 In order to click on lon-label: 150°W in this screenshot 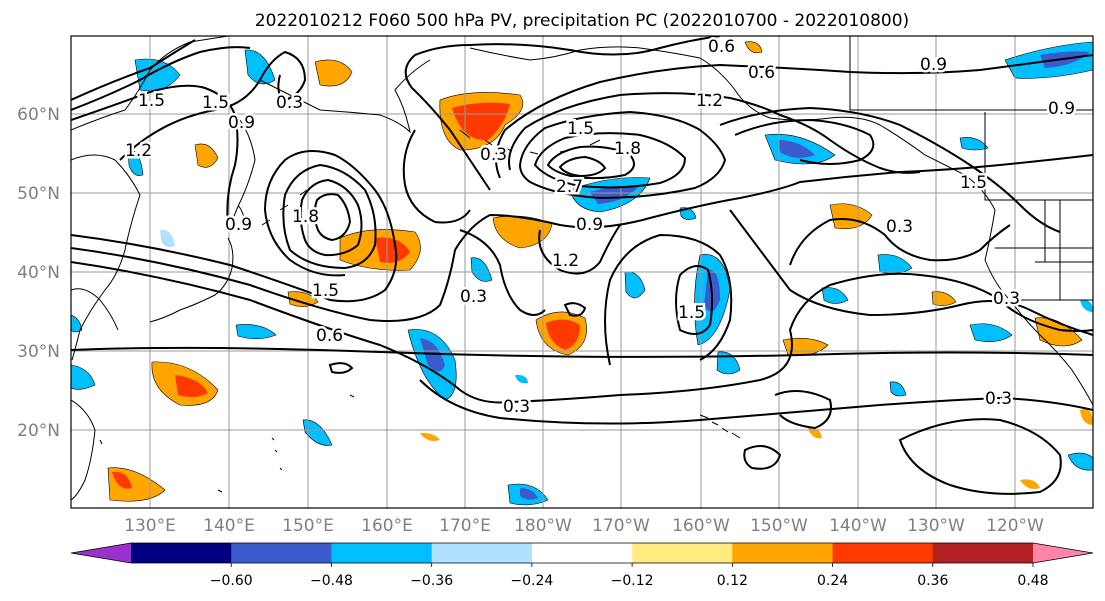, I will do `click(779, 526)`.